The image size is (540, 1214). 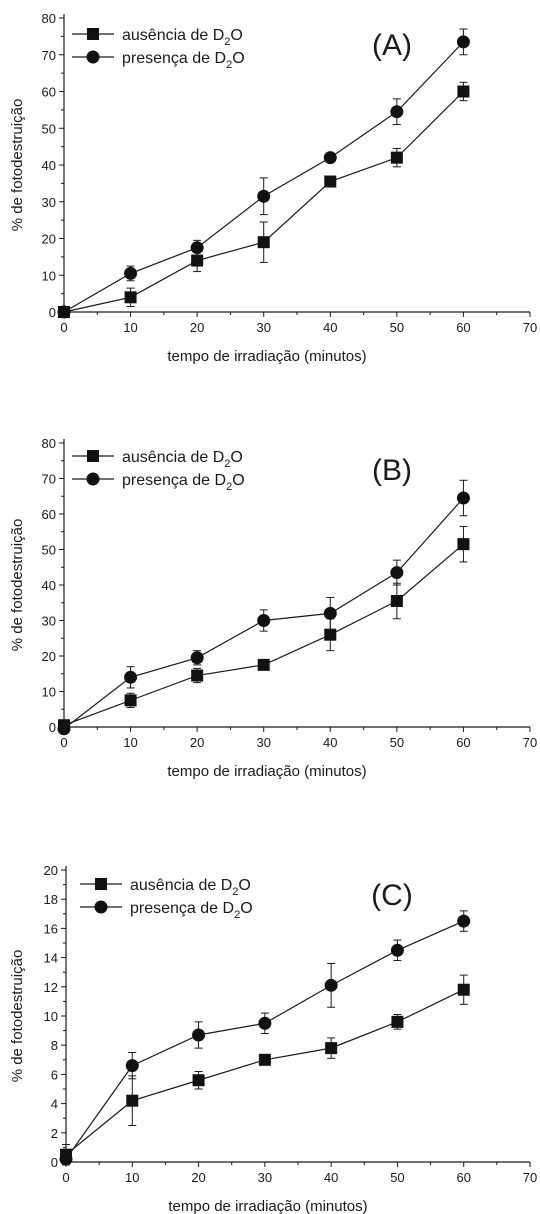 I want to click on y-tick-label: 60, so click(x=49, y=92).